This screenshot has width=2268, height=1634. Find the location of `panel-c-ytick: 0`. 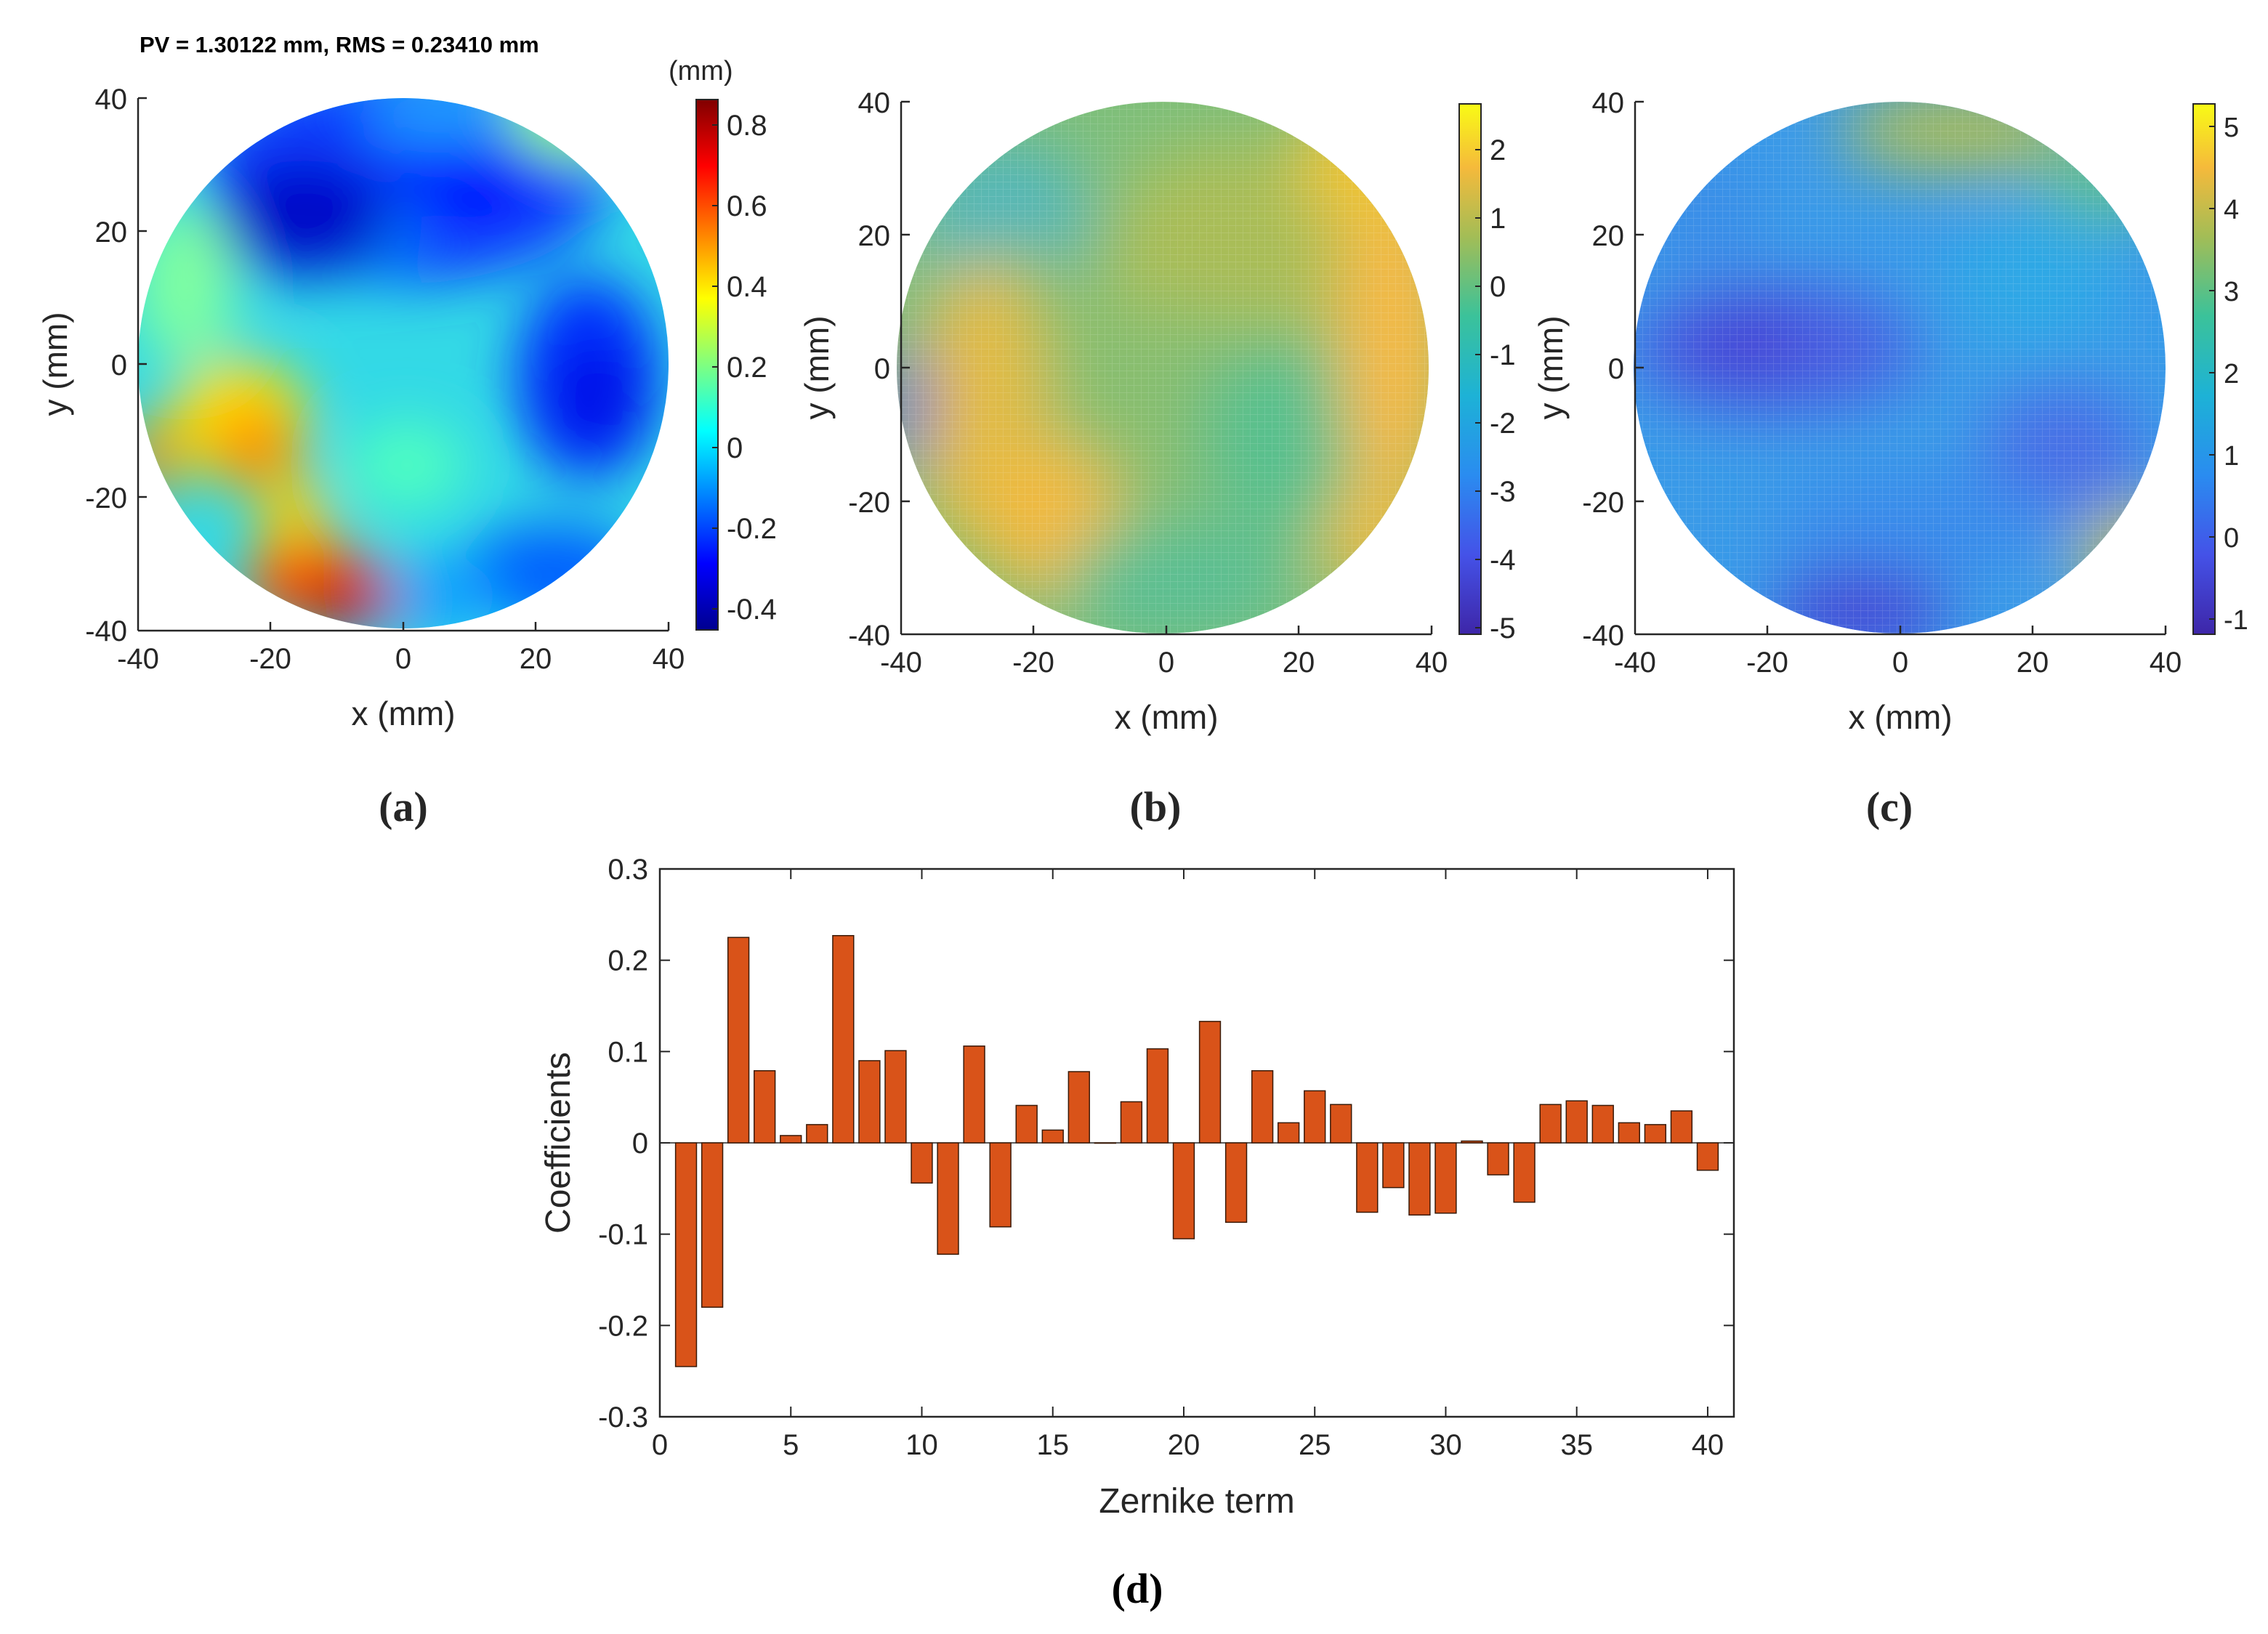

panel-c-ytick: 0 is located at coordinates (1616, 369).